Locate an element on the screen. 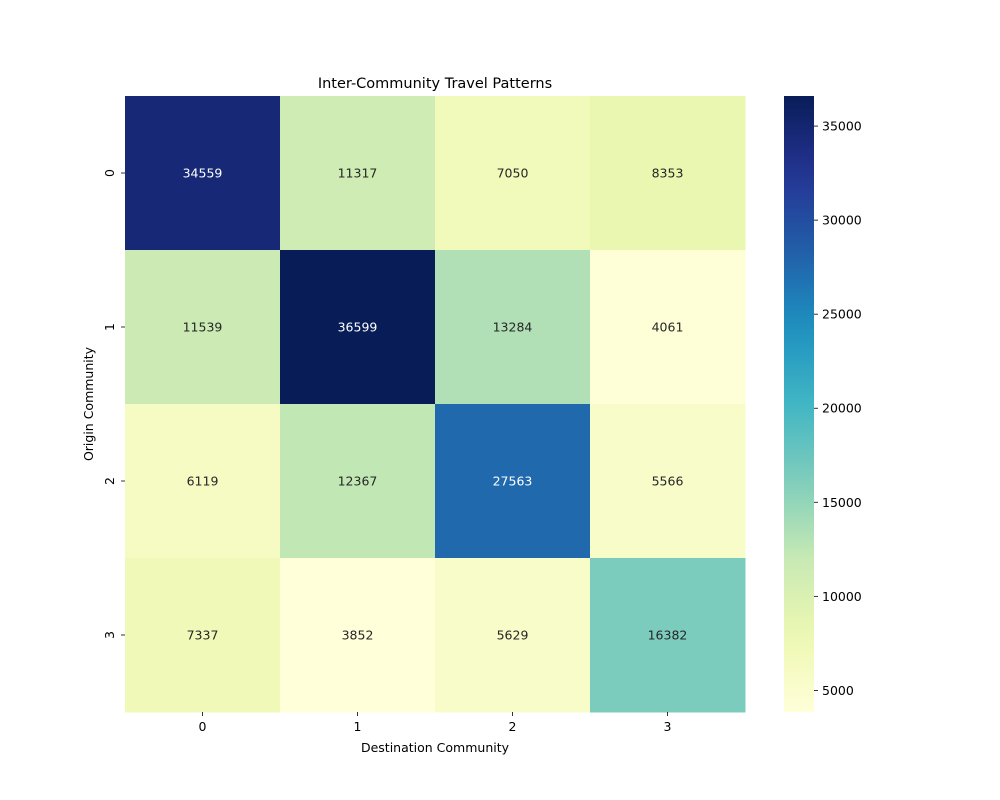 This screenshot has width=1000, height=800. x-tick-label: 1 is located at coordinates (358, 726).